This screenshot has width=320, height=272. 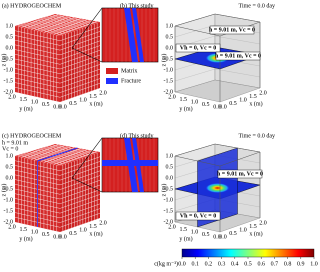 I want to click on panel-title: (b) This study, so click(x=137, y=5).